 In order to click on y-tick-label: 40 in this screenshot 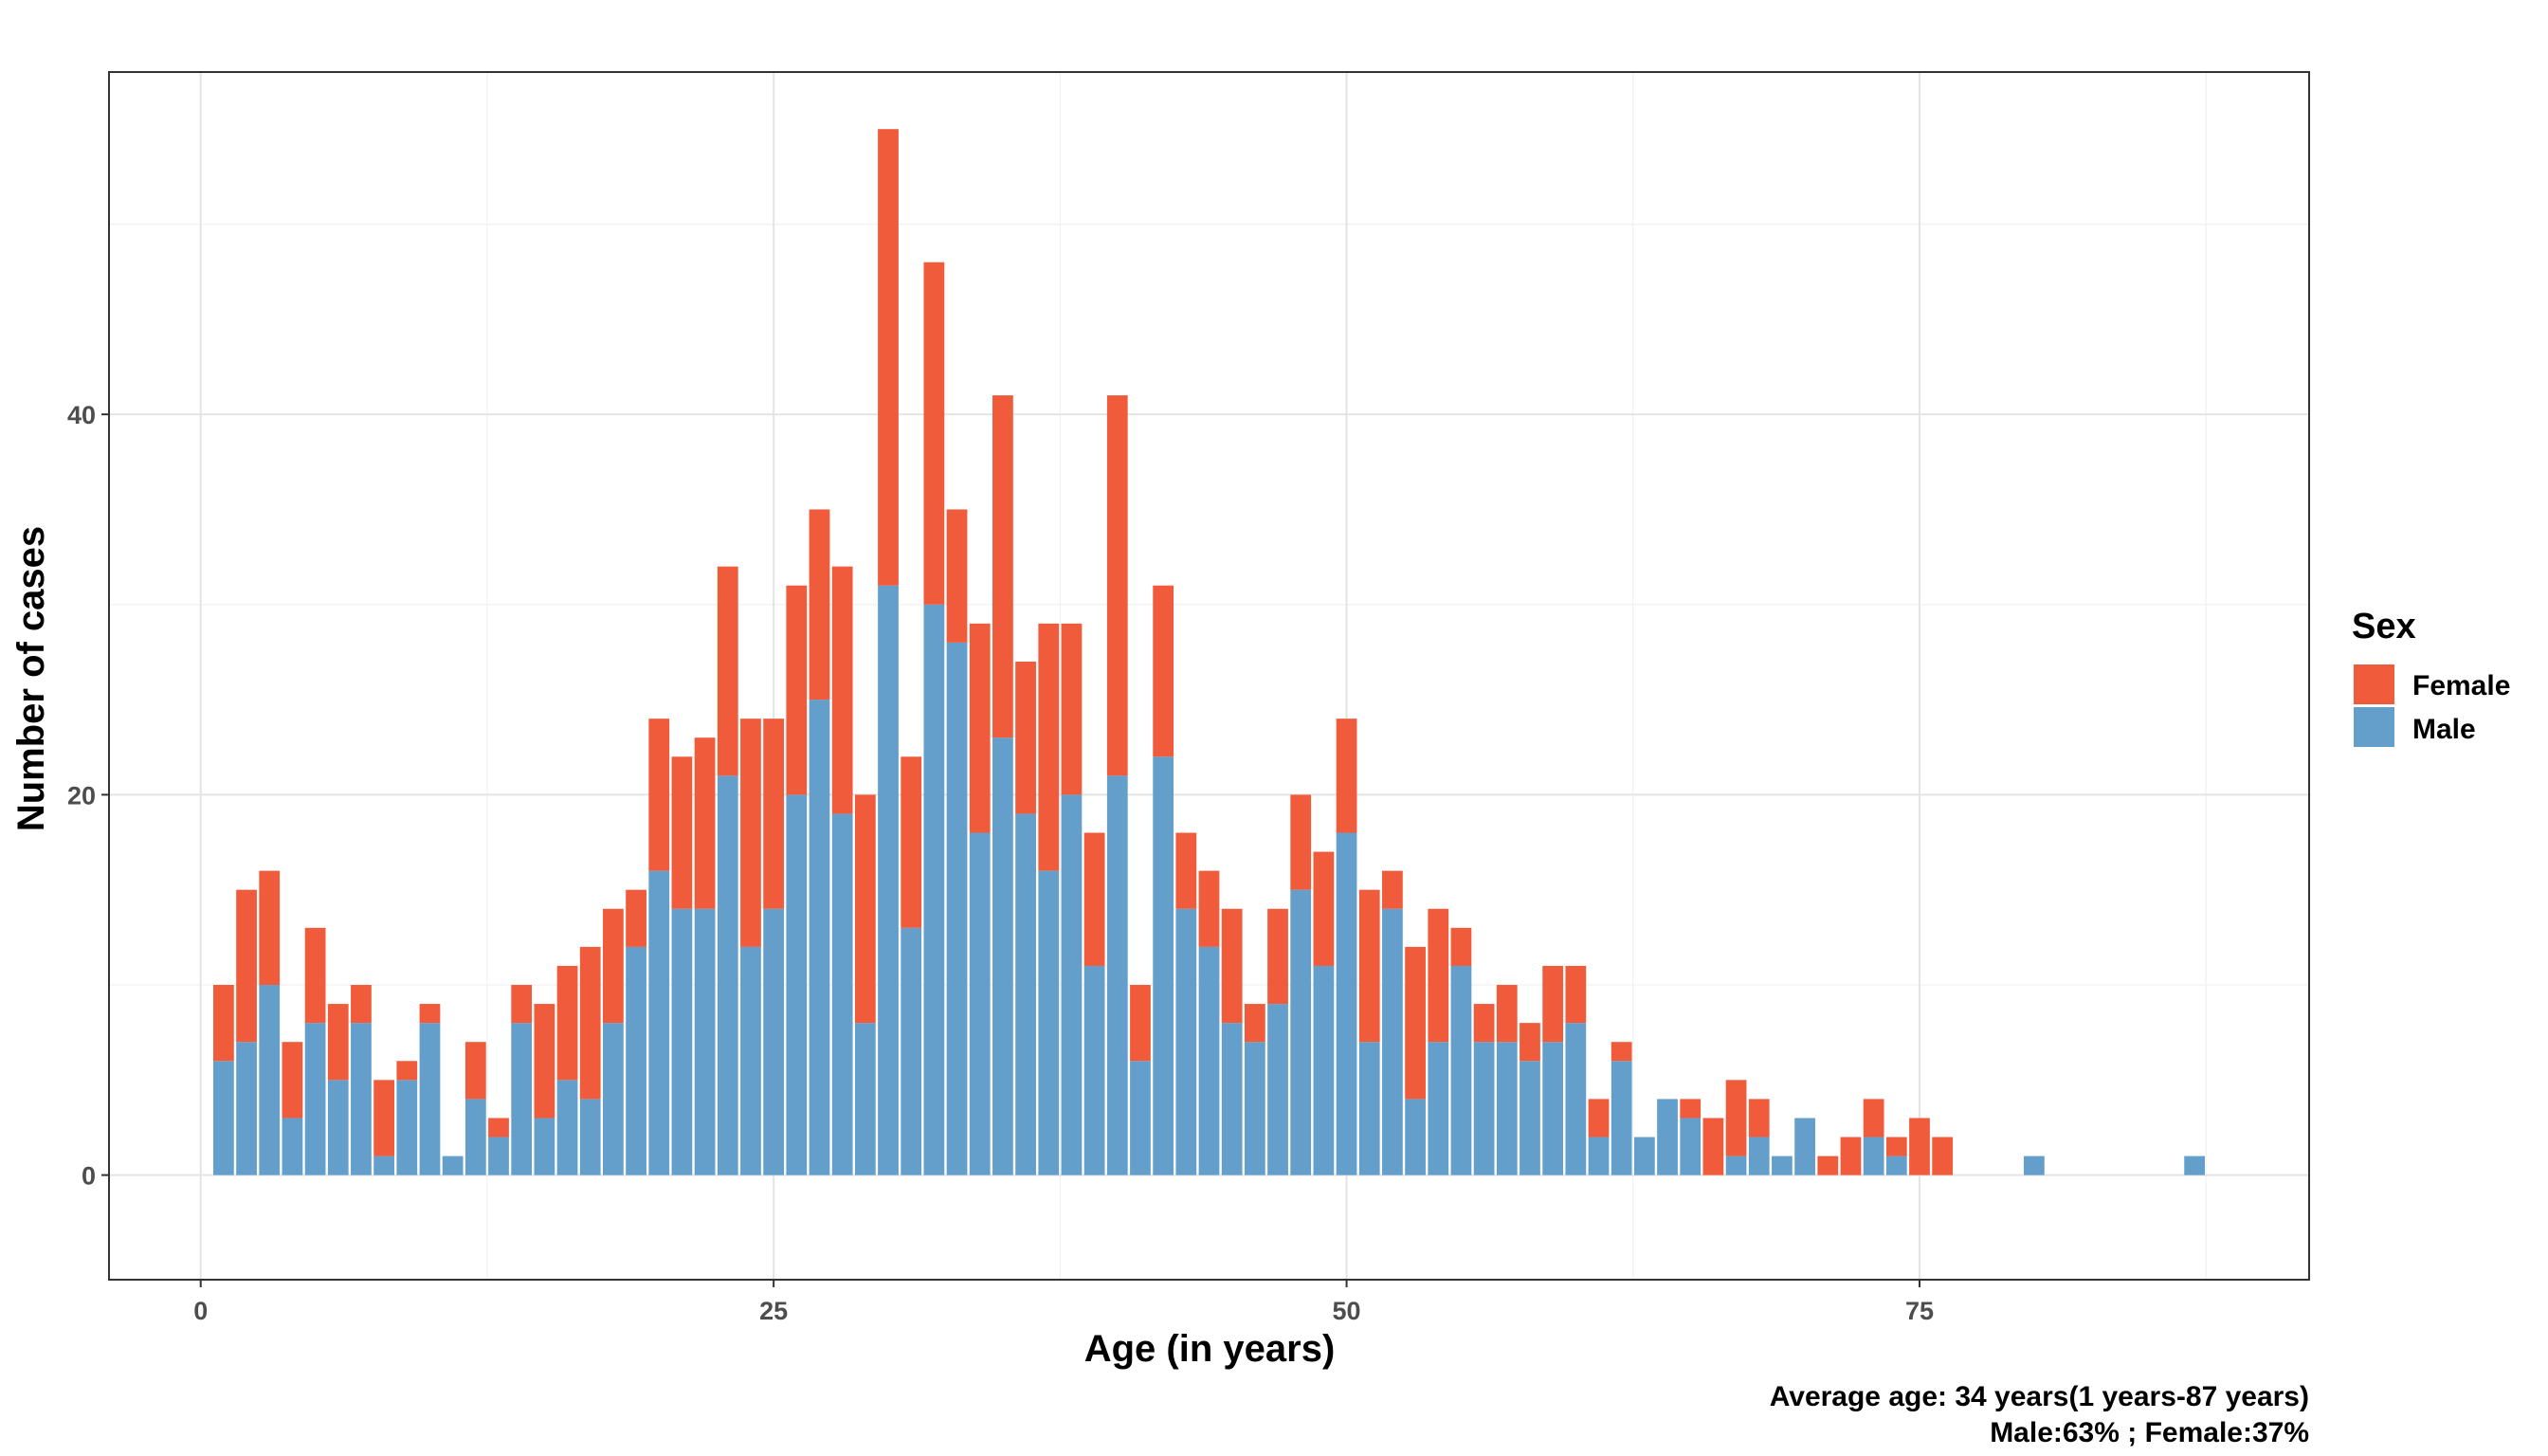, I will do `click(81, 415)`.